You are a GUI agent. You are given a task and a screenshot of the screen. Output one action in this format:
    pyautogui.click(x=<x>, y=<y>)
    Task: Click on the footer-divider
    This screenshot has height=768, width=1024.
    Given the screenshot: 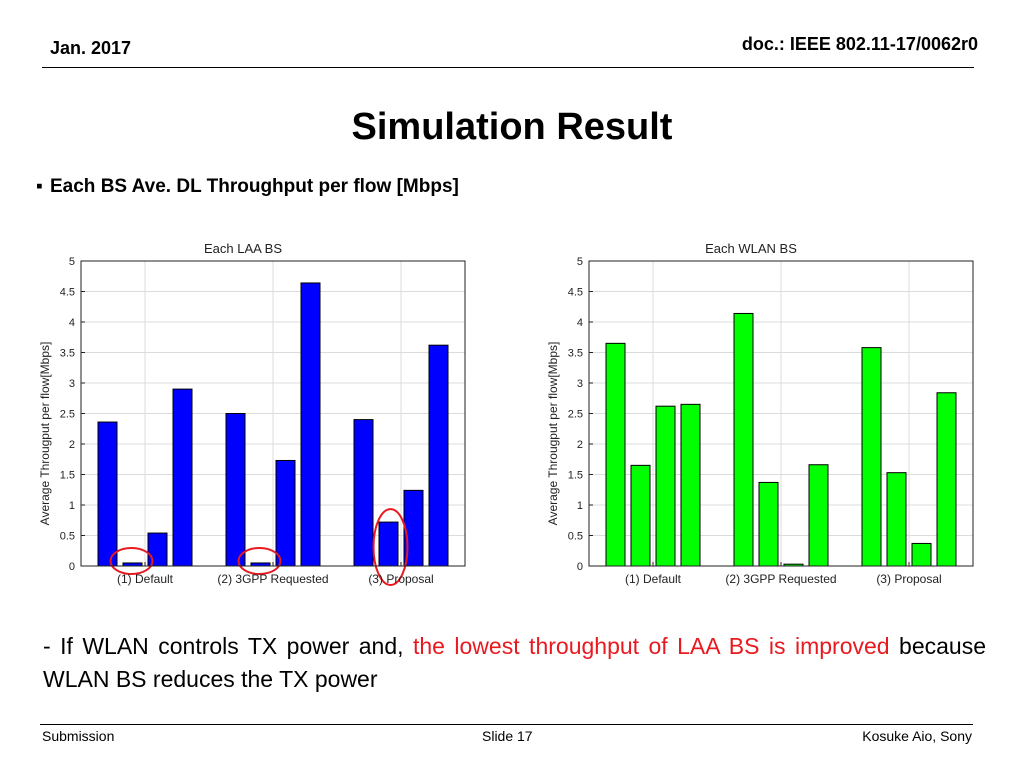 What is the action you would take?
    pyautogui.click(x=506, y=724)
    